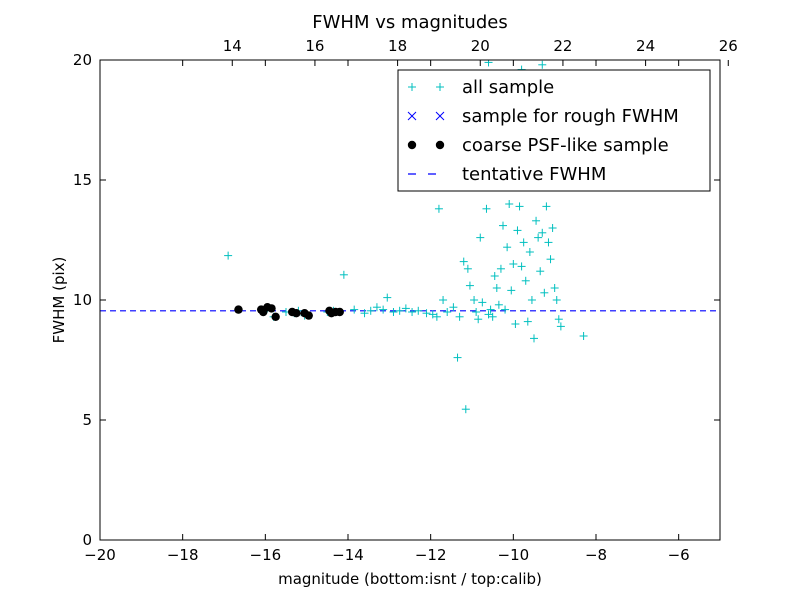 This screenshot has width=800, height=600. I want to click on x-tick-label: −8, so click(596, 555).